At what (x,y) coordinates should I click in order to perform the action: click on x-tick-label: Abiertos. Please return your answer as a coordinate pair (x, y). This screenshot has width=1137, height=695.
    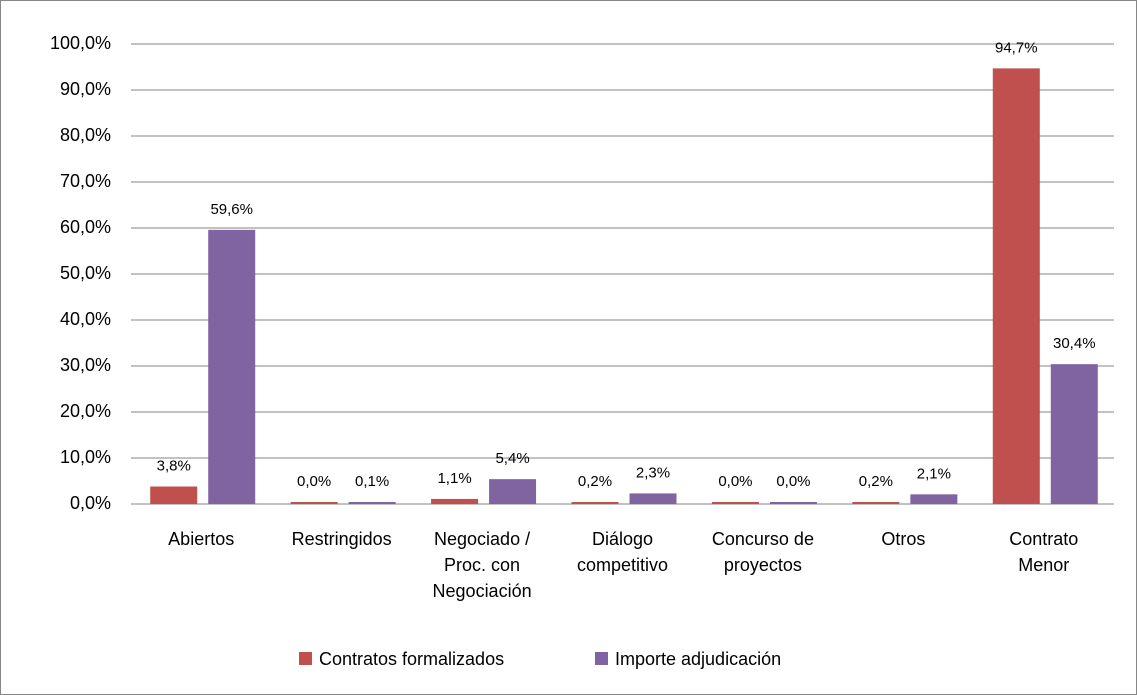
    Looking at the image, I should click on (201, 539).